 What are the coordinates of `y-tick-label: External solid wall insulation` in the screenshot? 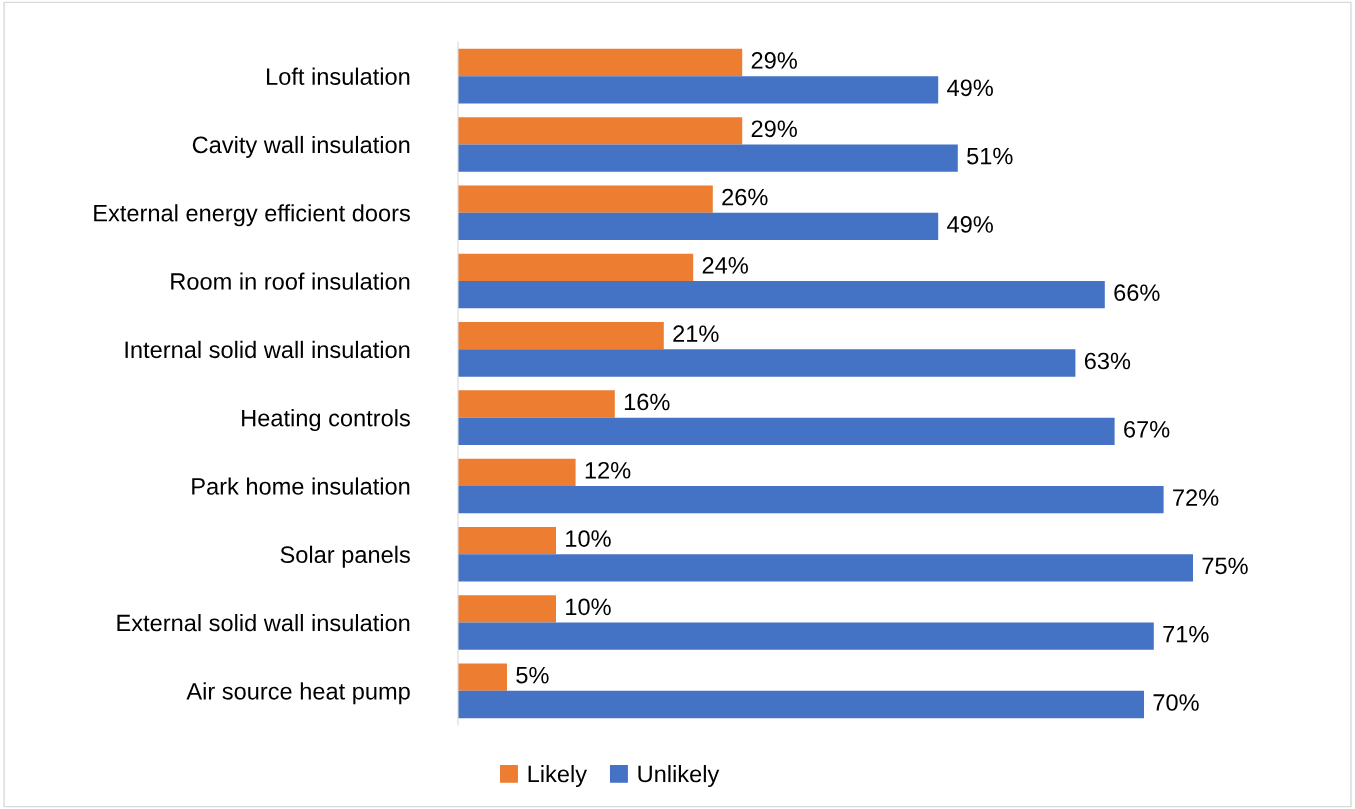 It's located at (263, 622).